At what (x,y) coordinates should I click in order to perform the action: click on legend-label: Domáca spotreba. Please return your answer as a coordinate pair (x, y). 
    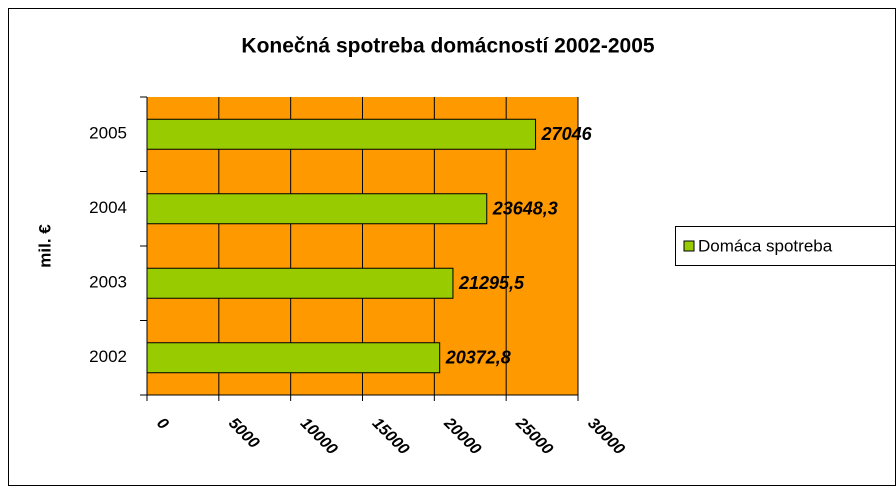
    Looking at the image, I should click on (765, 245).